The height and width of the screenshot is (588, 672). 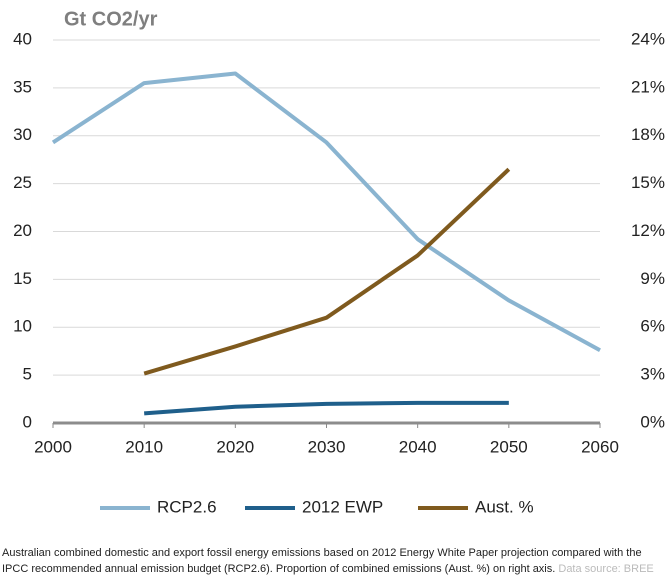 What do you see at coordinates (652, 278) in the screenshot?
I see `y2-tick-label: 9%` at bounding box center [652, 278].